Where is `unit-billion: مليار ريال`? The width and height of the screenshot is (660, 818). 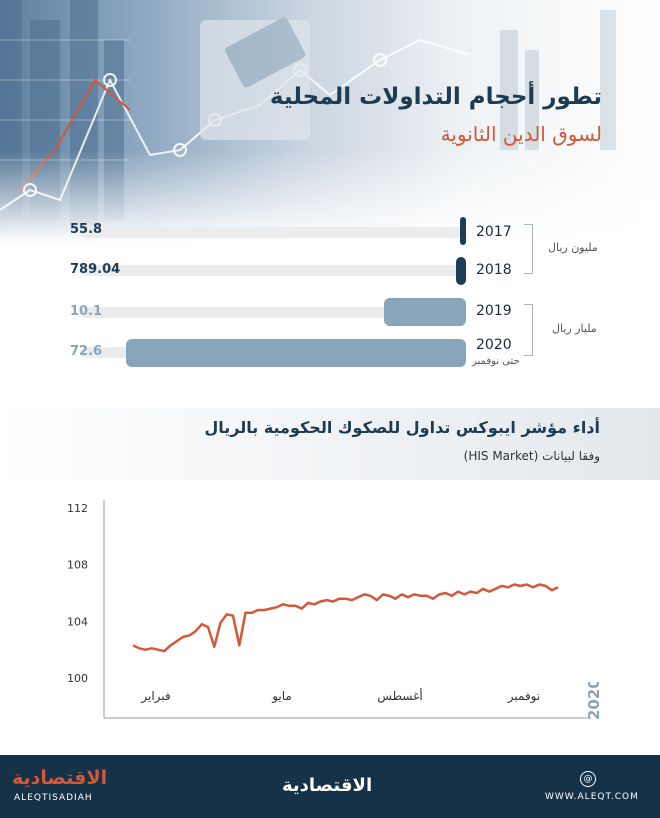 unit-billion: مليار ريال is located at coordinates (574, 328).